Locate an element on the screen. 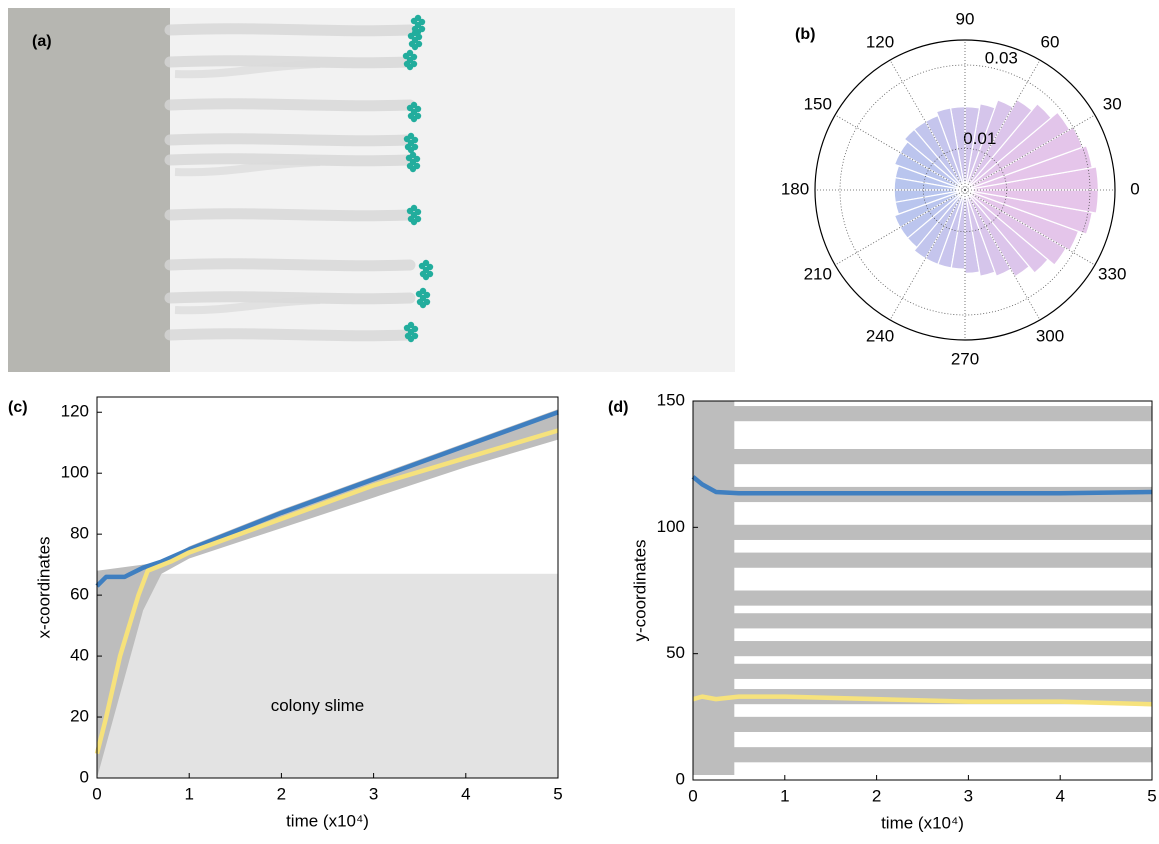  angular-tick-label: 270 is located at coordinates (965, 358).